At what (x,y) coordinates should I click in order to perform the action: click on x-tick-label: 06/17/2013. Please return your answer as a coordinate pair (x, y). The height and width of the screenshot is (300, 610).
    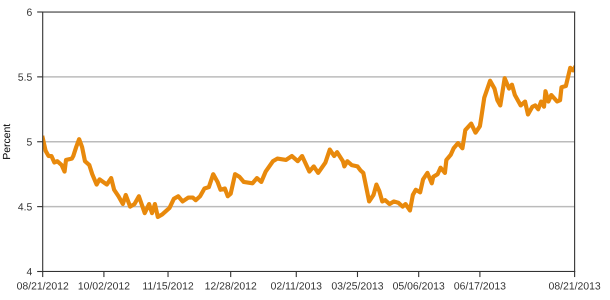
    Looking at the image, I should click on (480, 286).